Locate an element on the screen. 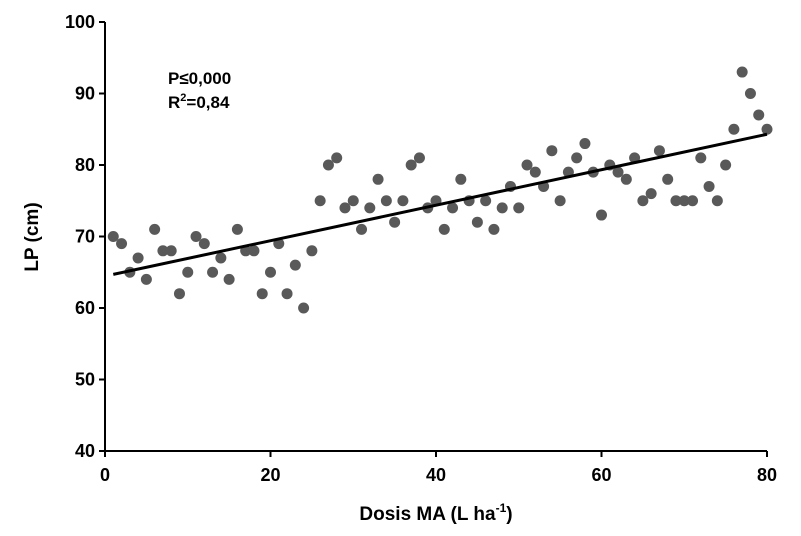 The height and width of the screenshot is (536, 801). y-tick-label: 50 is located at coordinates (85, 380).